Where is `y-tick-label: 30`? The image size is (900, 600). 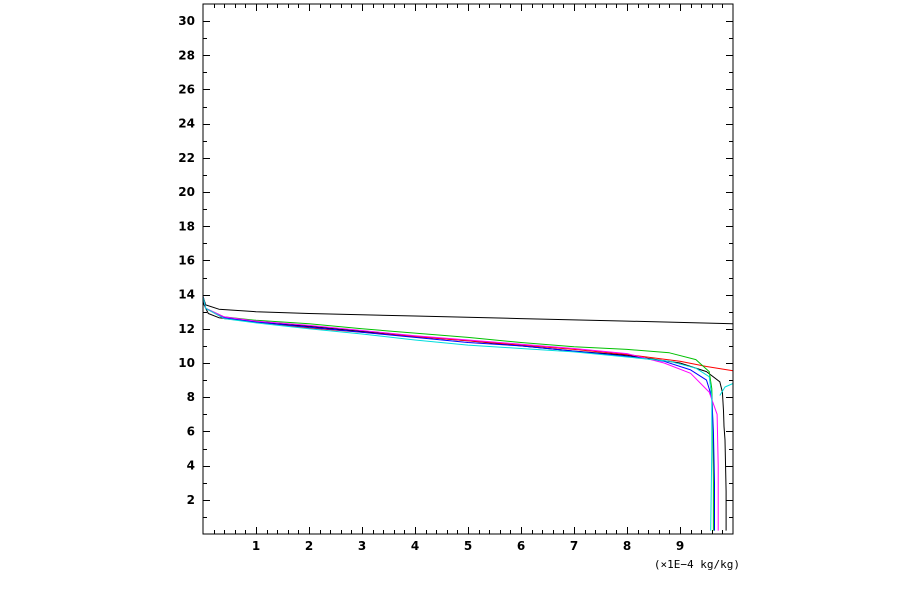
y-tick-label: 30 is located at coordinates (186, 21).